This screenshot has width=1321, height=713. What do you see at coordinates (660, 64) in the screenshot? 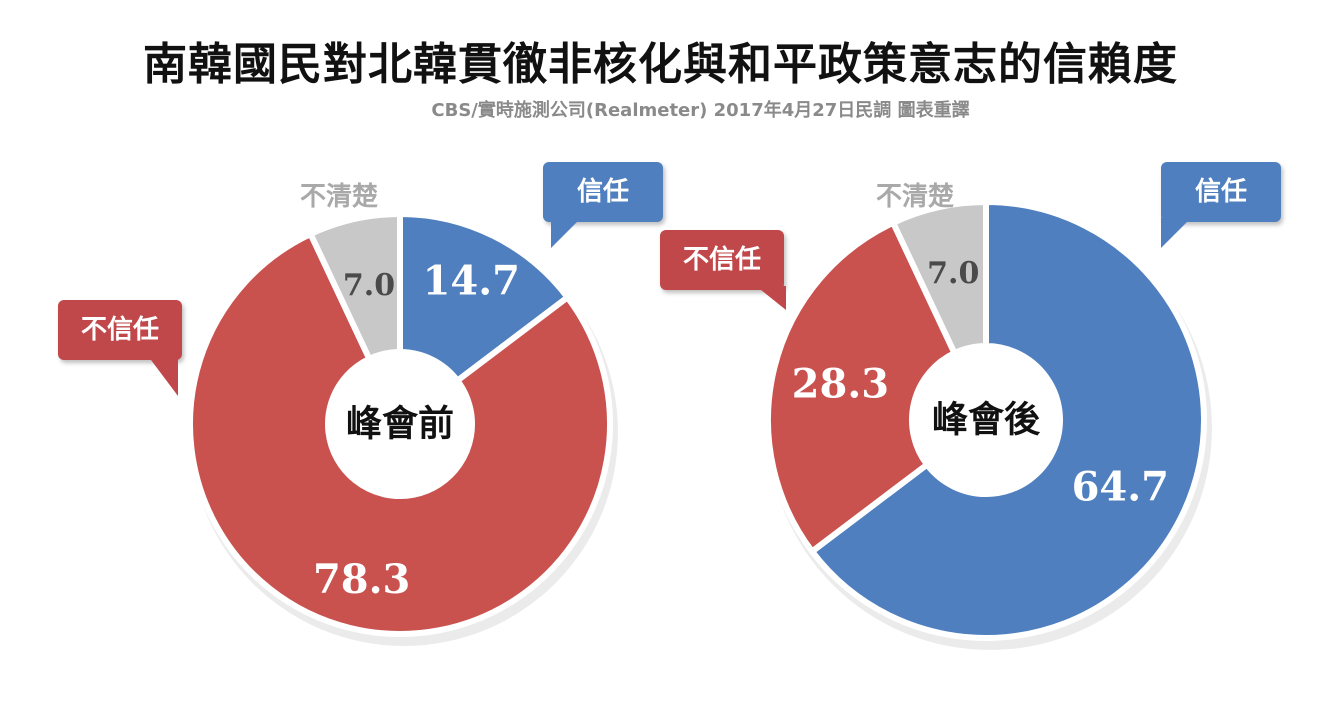
I see `chart-title: 南韓國民對北韓貫徹非核化與和平政策意志的信賴度` at bounding box center [660, 64].